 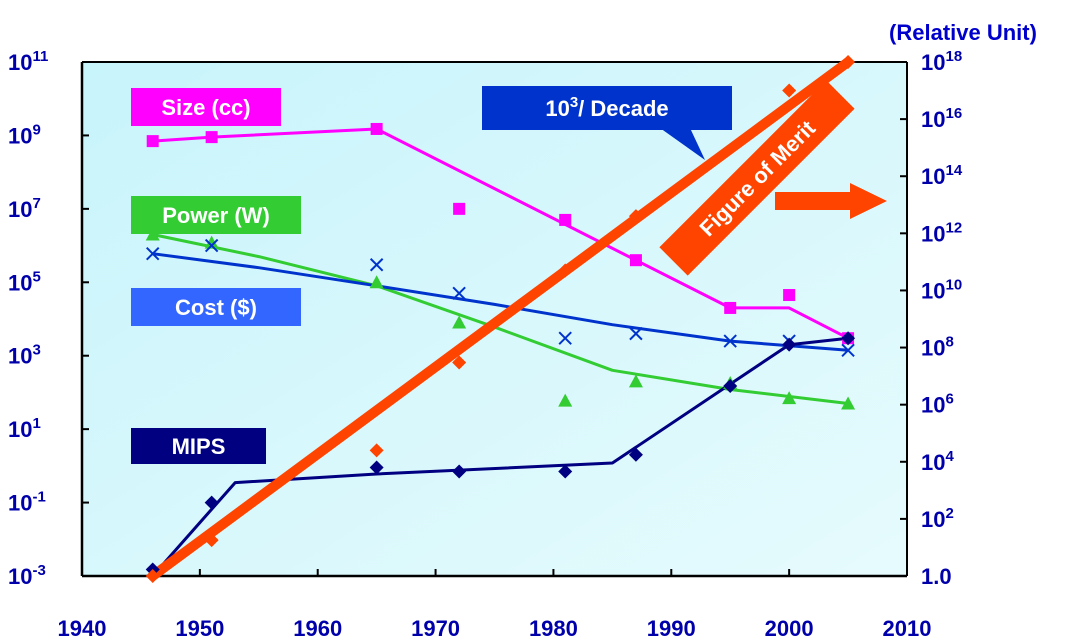 I want to click on label-decade-text: 103/ Decade, so click(x=606, y=107).